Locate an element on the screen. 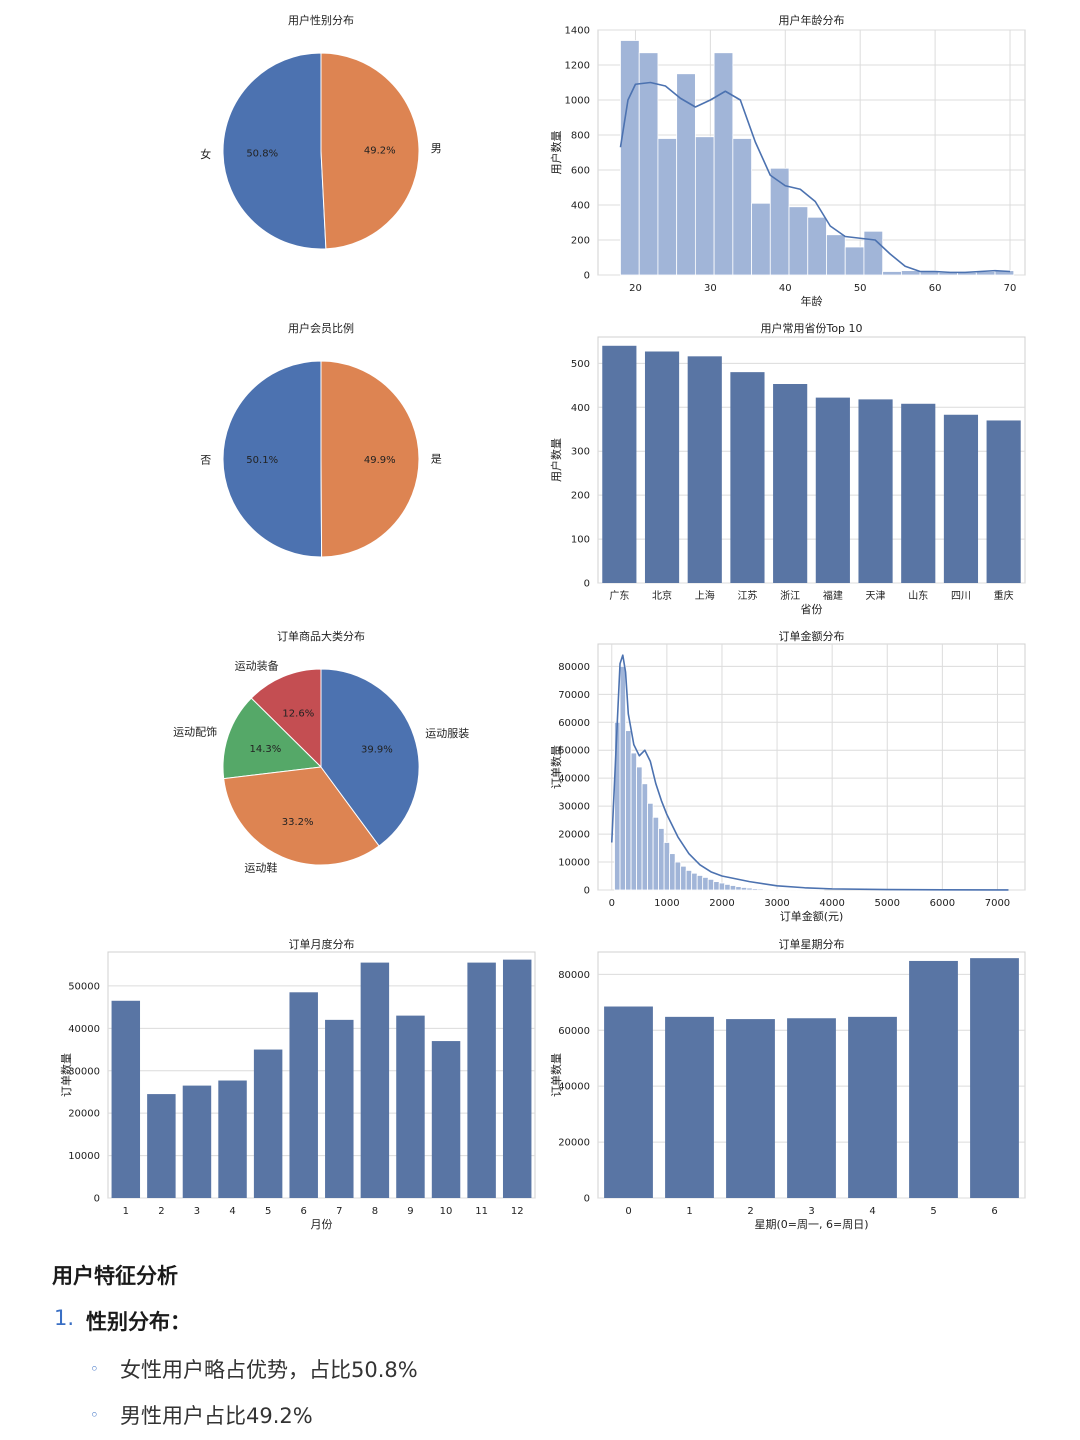 The image size is (1080, 1440). x-tick-label: 6 is located at coordinates (994, 1211).